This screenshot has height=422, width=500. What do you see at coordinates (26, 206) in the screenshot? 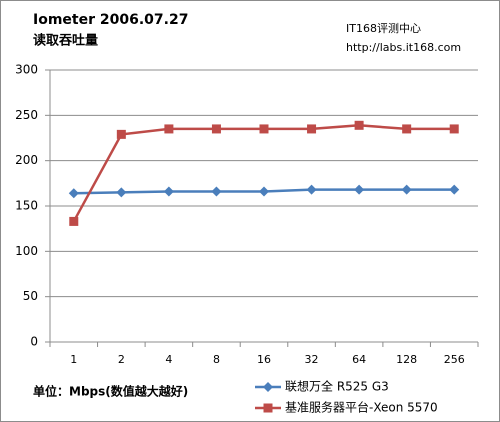
I see `y-tick-label: 150` at bounding box center [26, 206].